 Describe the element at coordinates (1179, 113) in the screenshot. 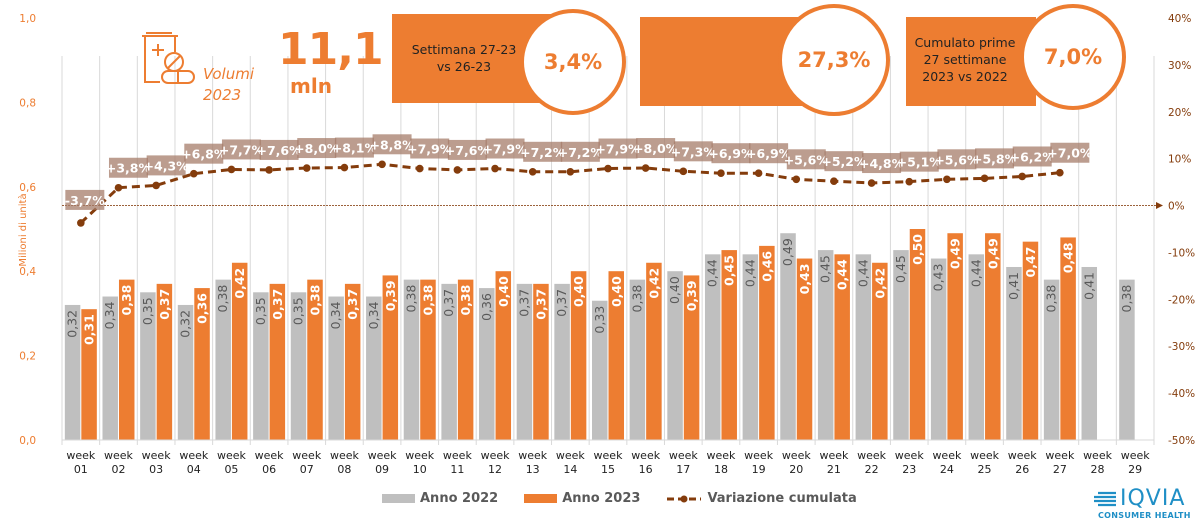

I see `y2-axis-tick-label: 20%` at that location.